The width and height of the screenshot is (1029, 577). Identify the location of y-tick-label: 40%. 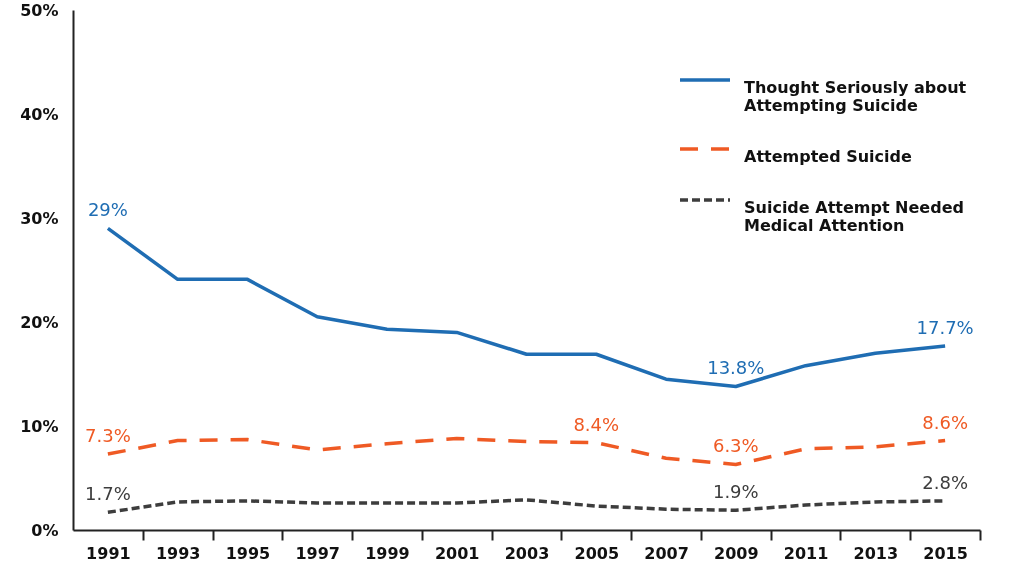
(39, 114).